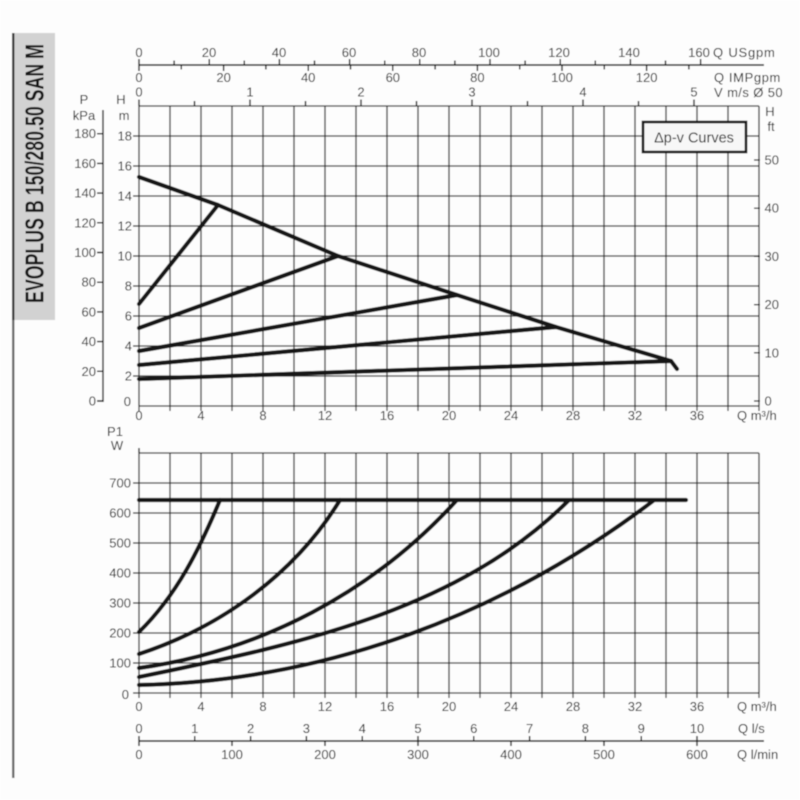 The height and width of the screenshot is (800, 800). What do you see at coordinates (751, 728) in the screenshot?
I see `svg-text: Q l/s` at bounding box center [751, 728].